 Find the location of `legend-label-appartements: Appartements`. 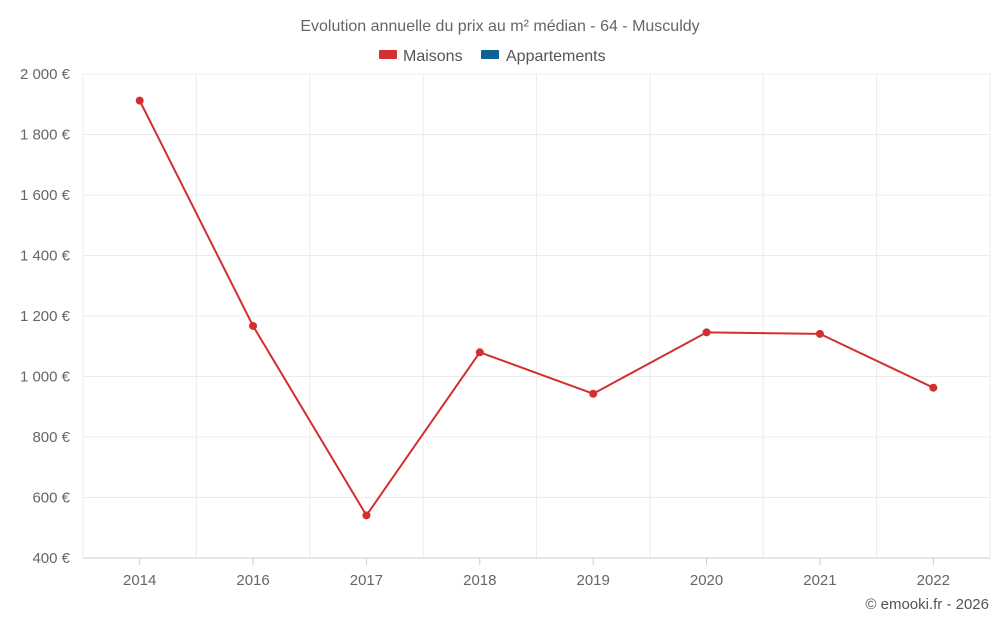

legend-label-appartements: Appartements is located at coordinates (556, 56).